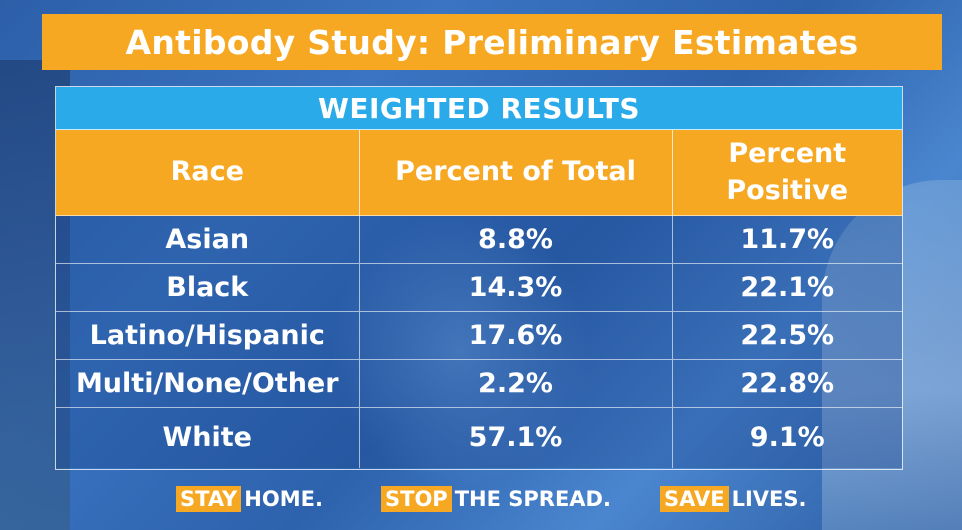 The width and height of the screenshot is (962, 530). I want to click on slogan-save-lives: SAVE LIVES., so click(733, 499).